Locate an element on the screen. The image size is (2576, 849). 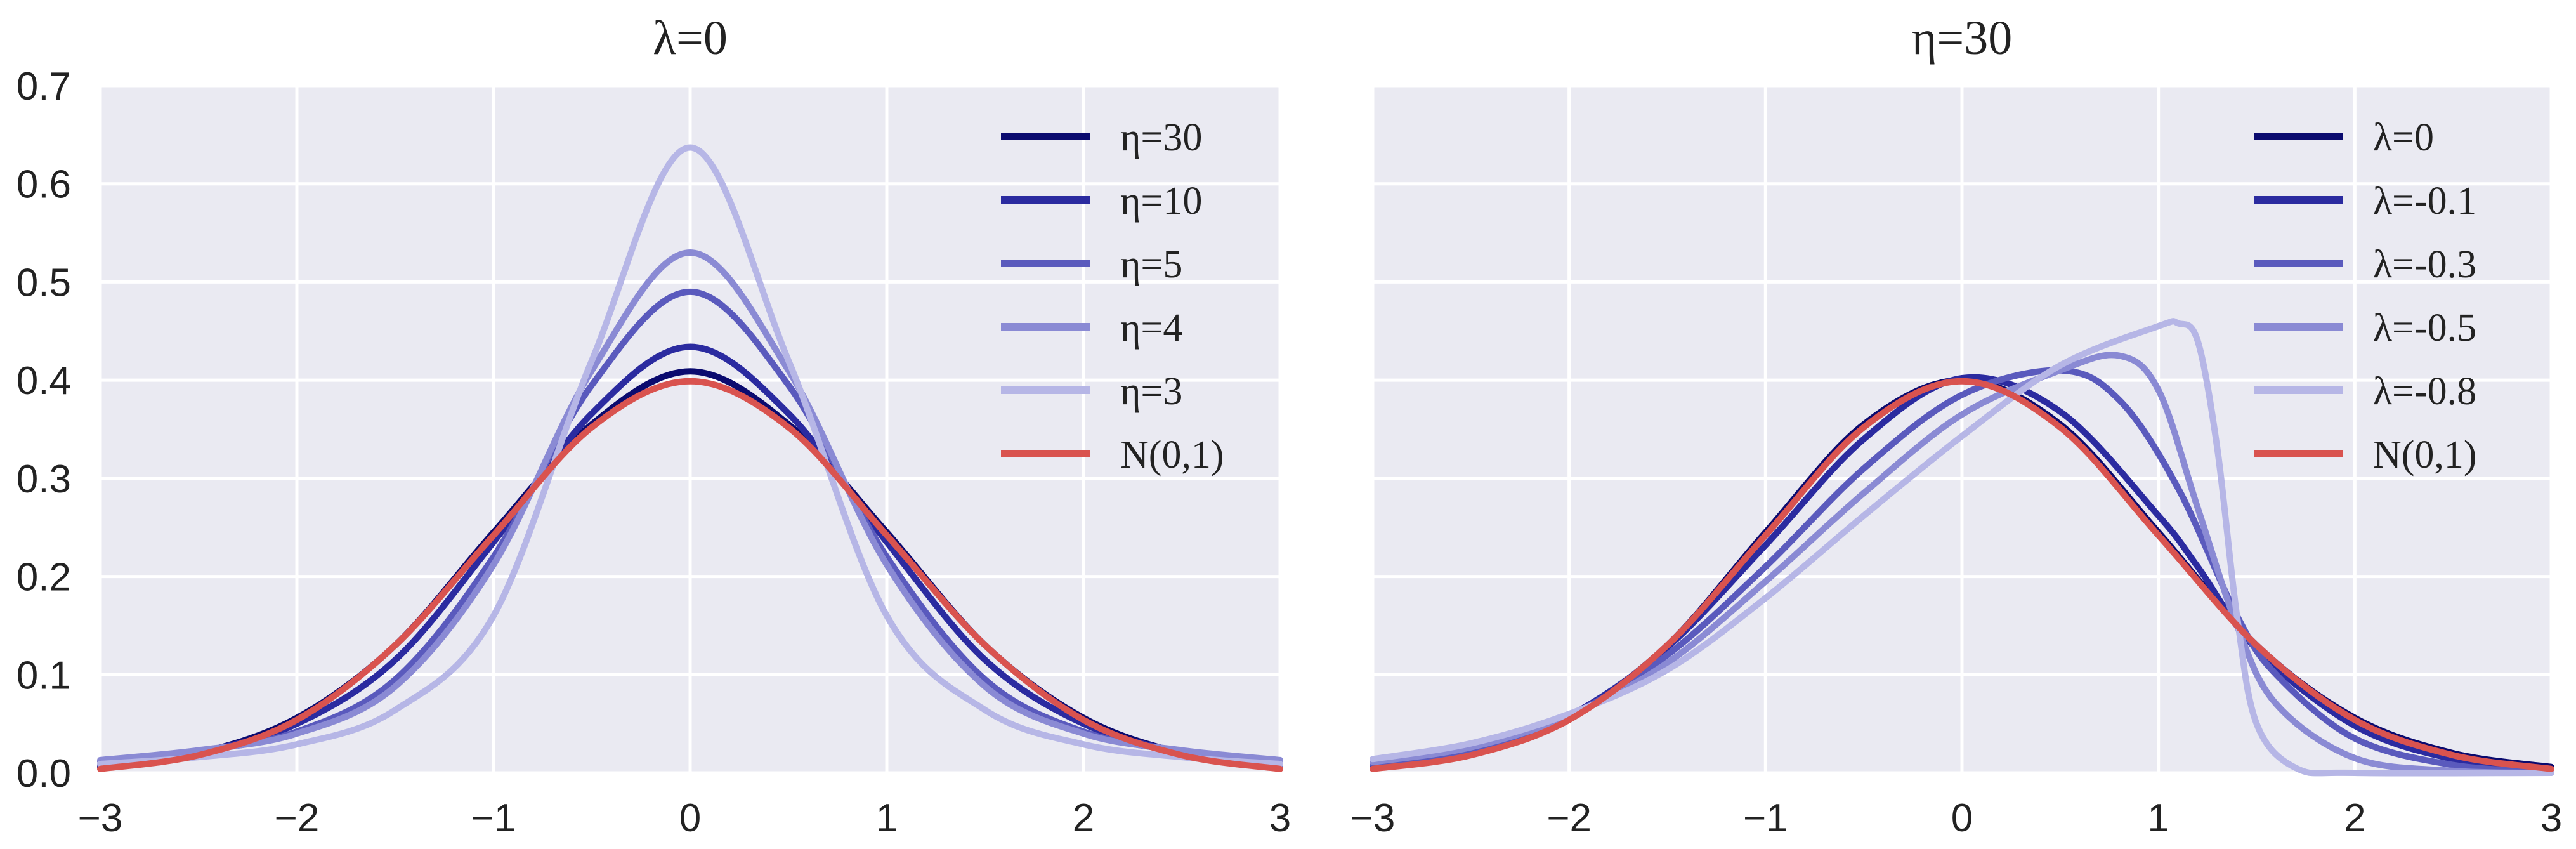
y-tick-label: 0.7 is located at coordinates (43, 87).